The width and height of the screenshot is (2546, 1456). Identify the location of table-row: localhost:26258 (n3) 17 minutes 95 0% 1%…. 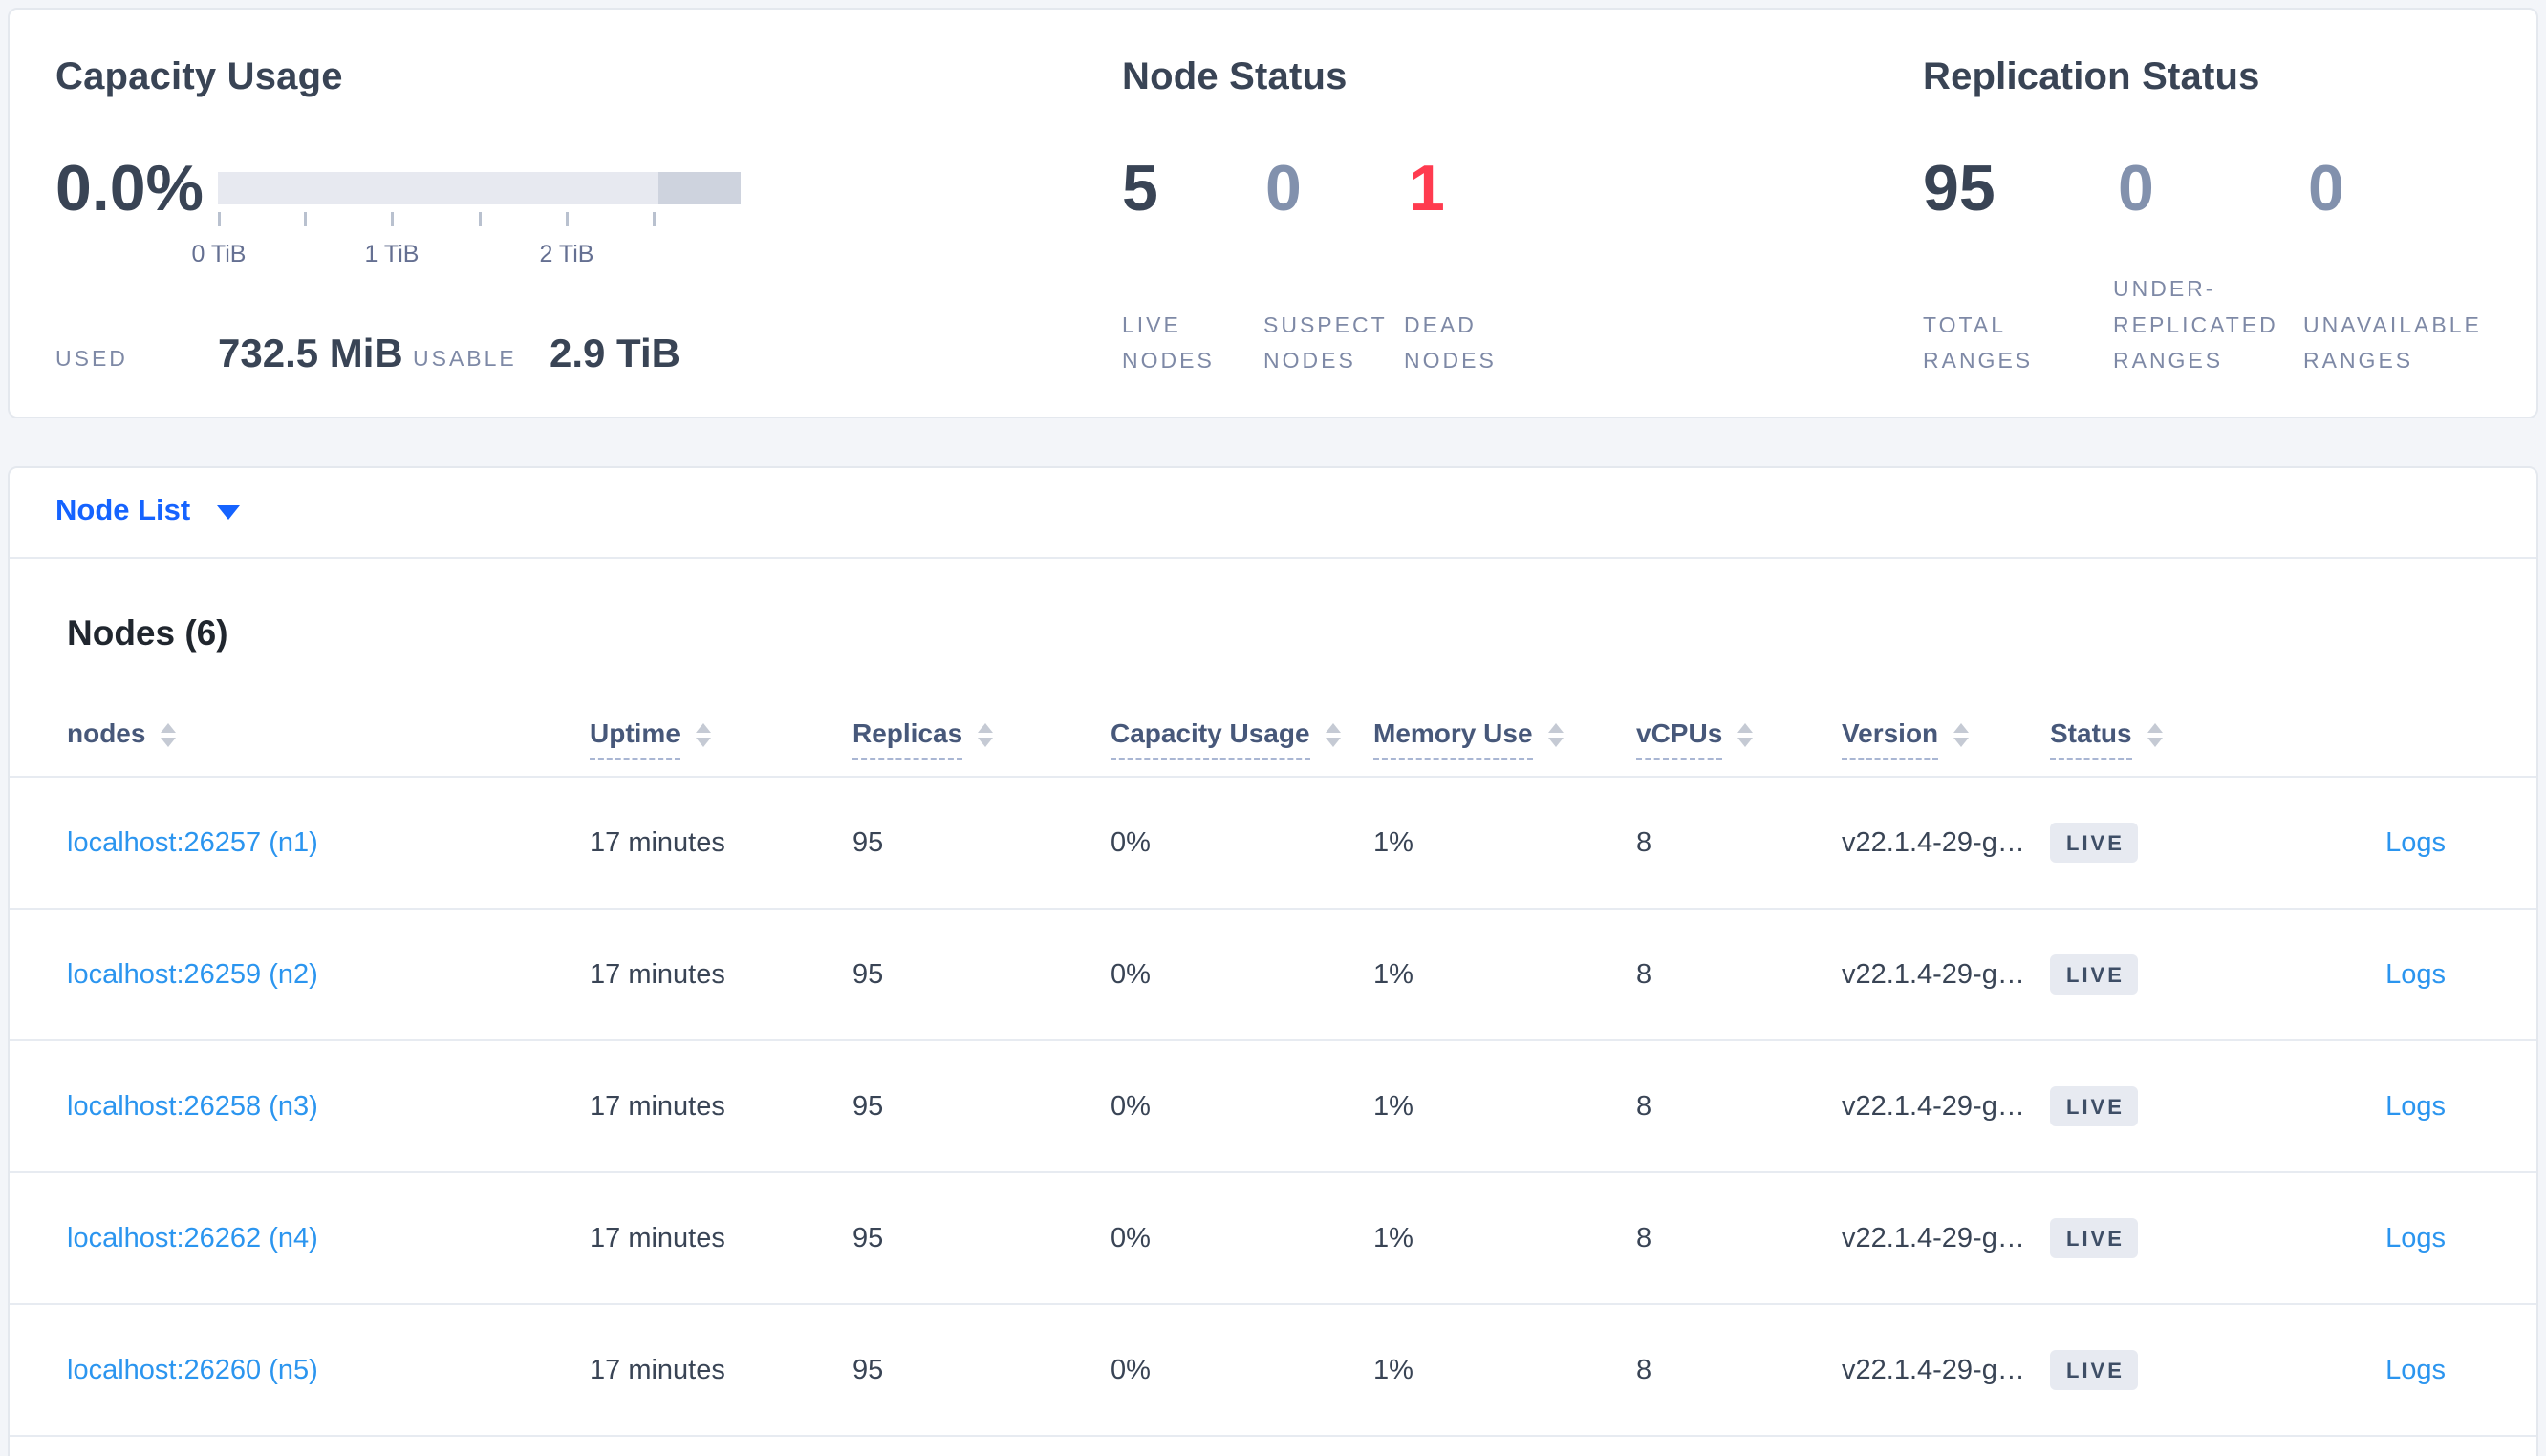
(1273, 1107).